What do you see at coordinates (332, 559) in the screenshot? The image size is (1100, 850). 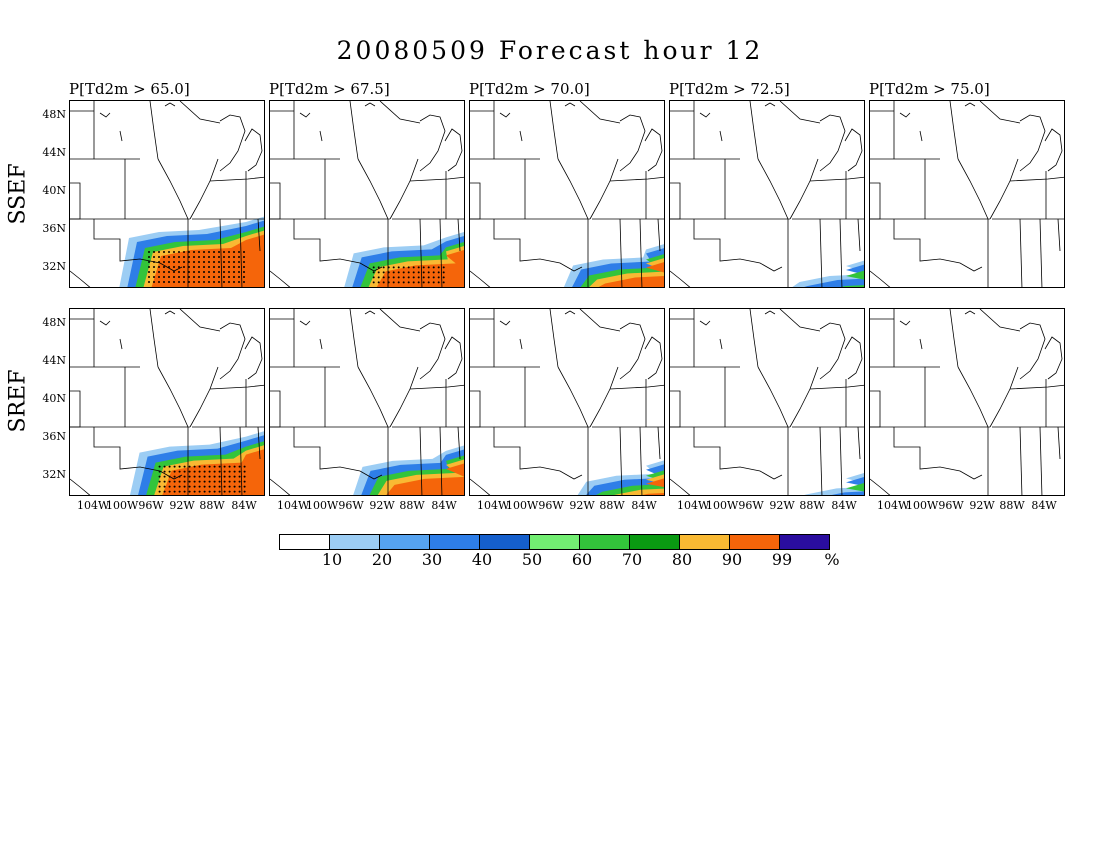 I see `colorbar-label: 10` at bounding box center [332, 559].